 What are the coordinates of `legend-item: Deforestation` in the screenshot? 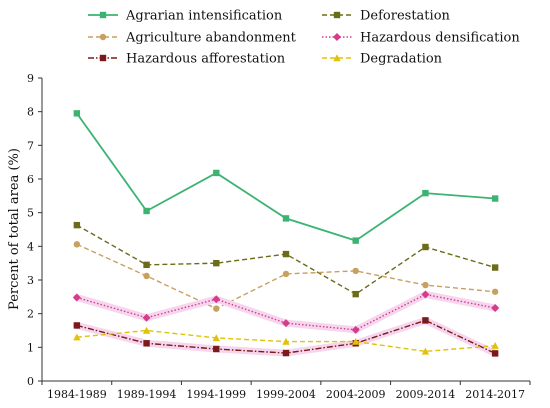 It's located at (386, 16).